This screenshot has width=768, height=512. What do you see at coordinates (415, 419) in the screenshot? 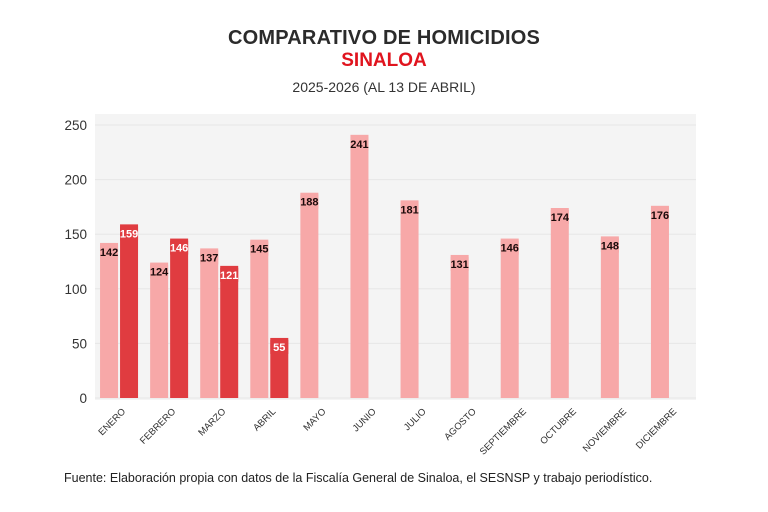
I see `x-tick-label: JULIO` at bounding box center [415, 419].